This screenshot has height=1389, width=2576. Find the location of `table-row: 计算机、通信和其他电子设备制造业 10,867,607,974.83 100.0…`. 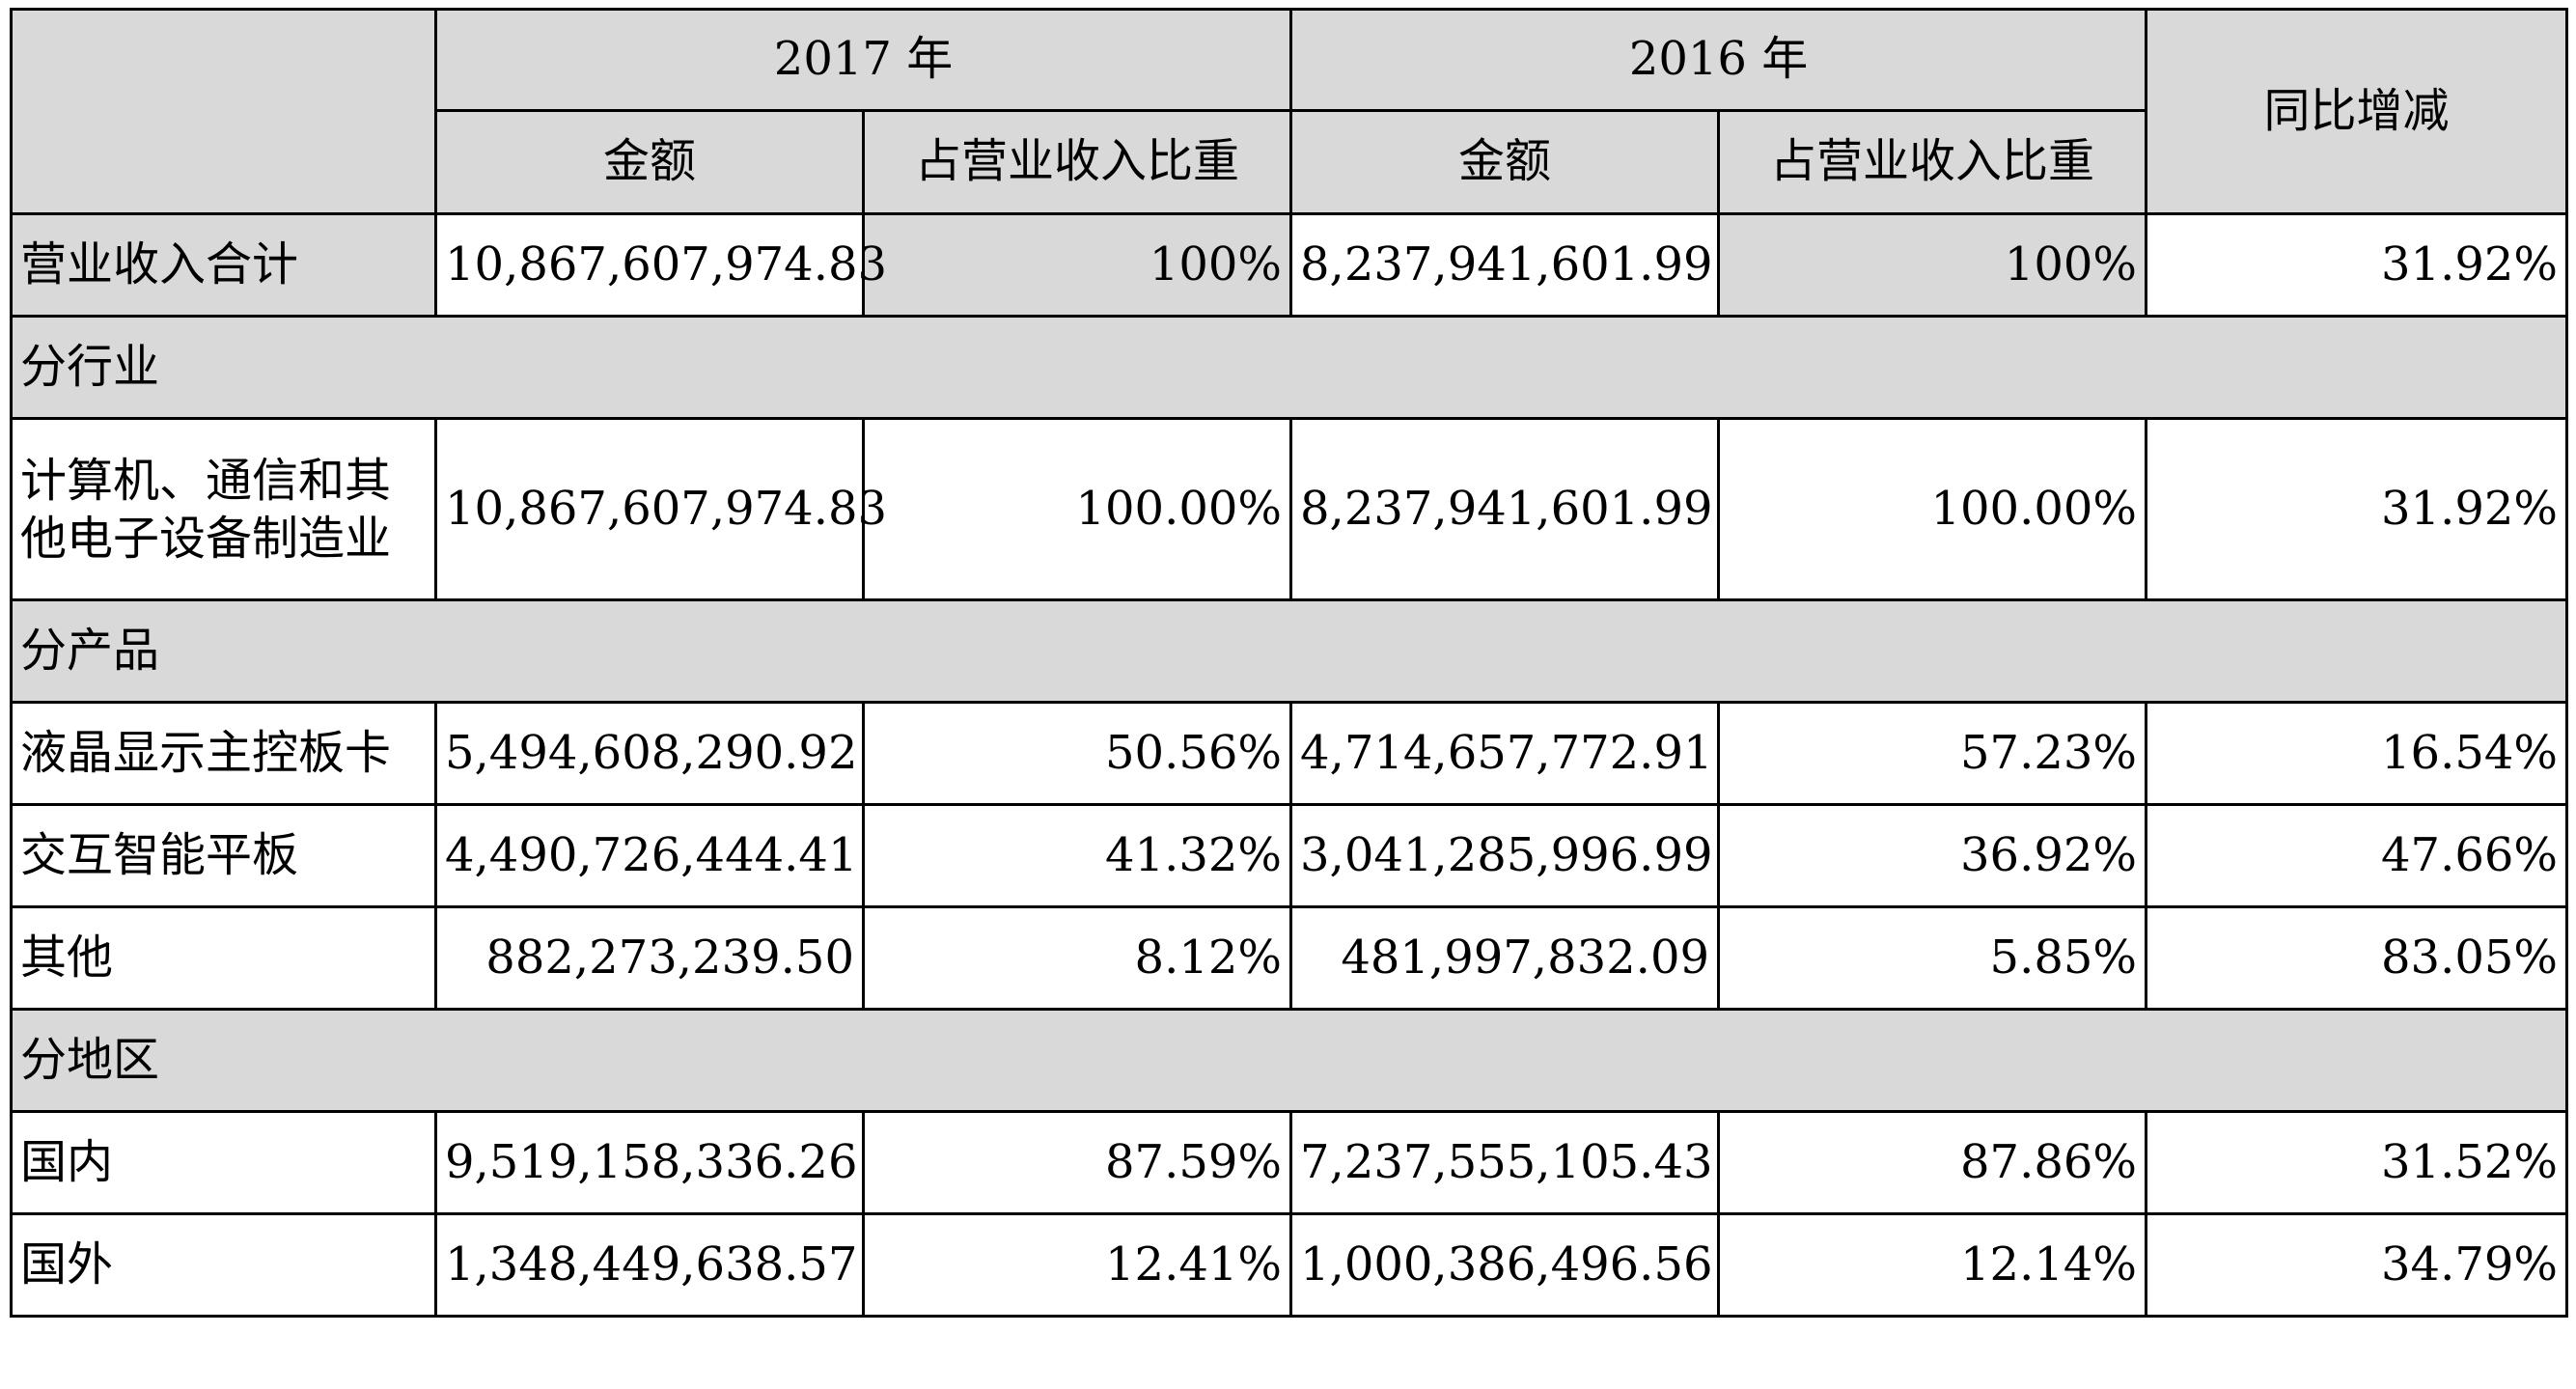

table-row: 计算机、通信和其他电子设备制造业 10,867,607,974.83 100.0… is located at coordinates (1289, 509).